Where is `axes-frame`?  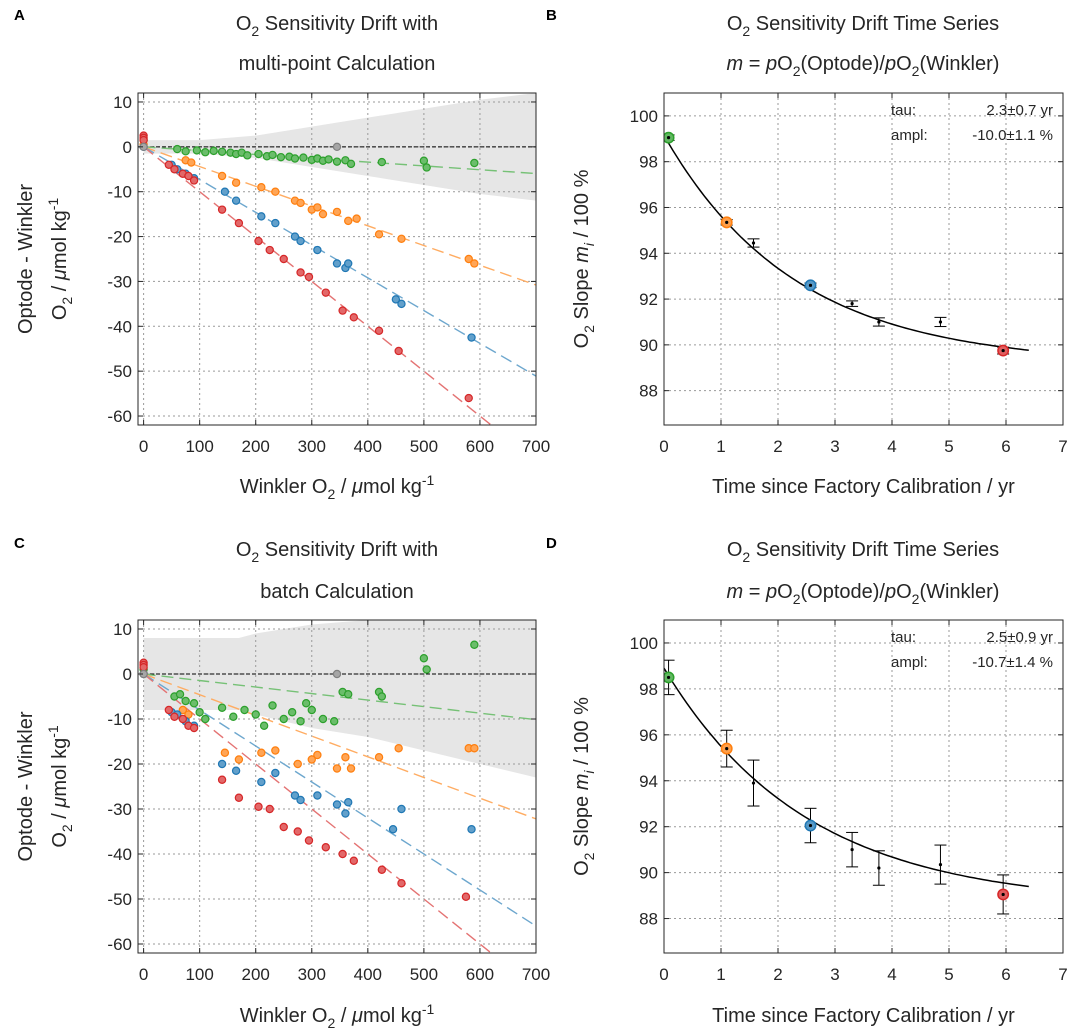
axes-frame is located at coordinates (337, 259).